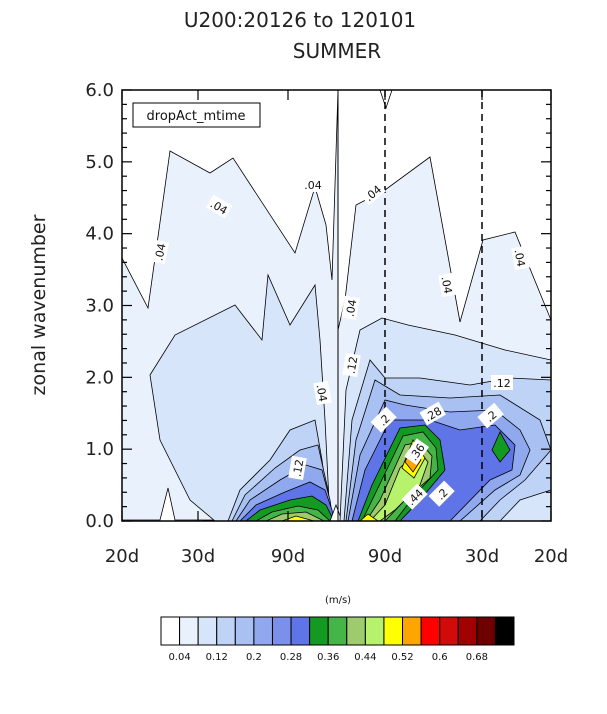  What do you see at coordinates (291, 657) in the screenshot?
I see `colorbar-label: 0.28` at bounding box center [291, 657].